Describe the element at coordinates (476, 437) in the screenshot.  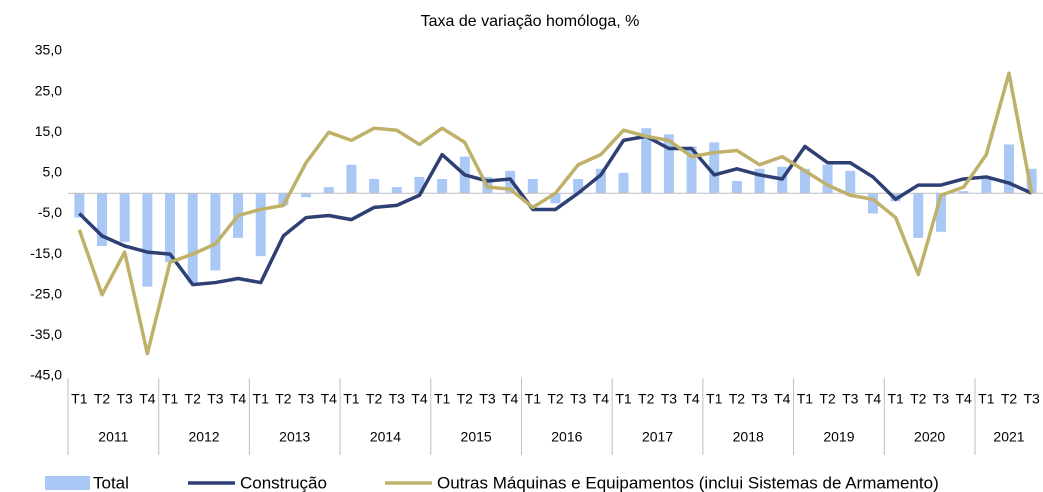
I see `x-group-label: 2015` at that location.